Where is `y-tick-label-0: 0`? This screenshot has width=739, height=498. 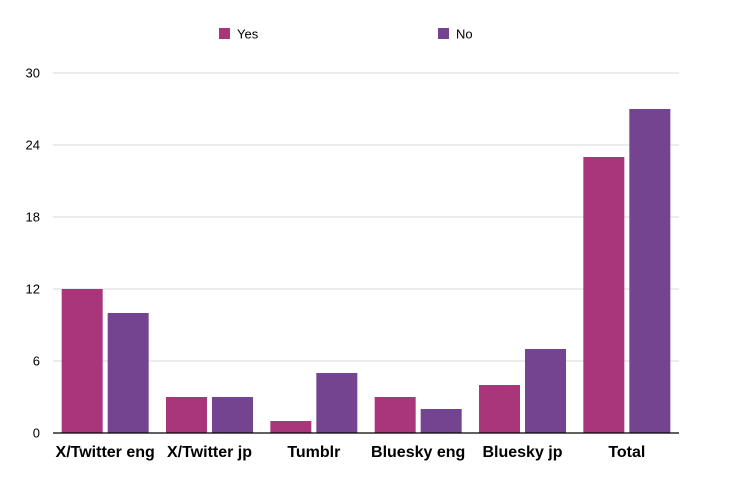
y-tick-label-0: 0 is located at coordinates (36, 433).